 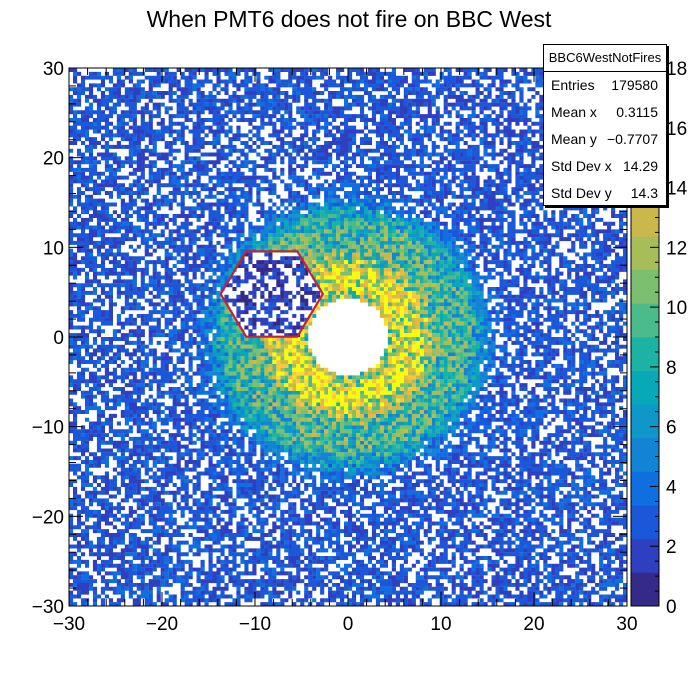 What do you see at coordinates (349, 19) in the screenshot?
I see `chart-title: When PMT6 does not fire on BBC West` at bounding box center [349, 19].